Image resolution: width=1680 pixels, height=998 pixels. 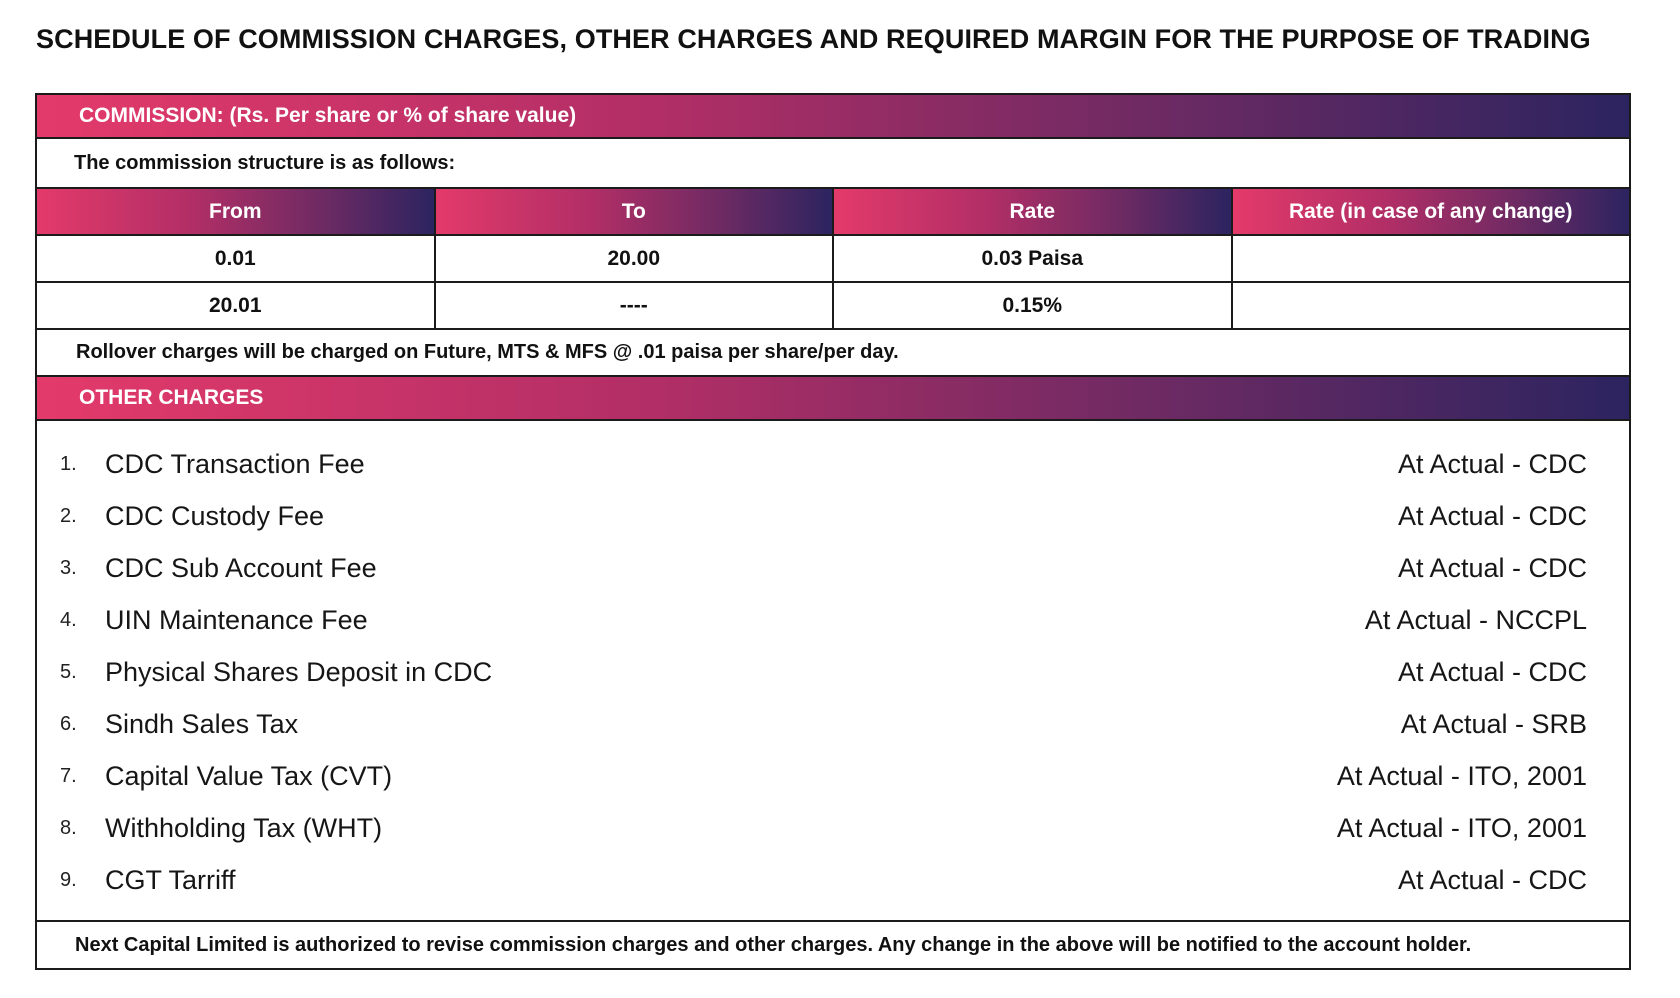 I want to click on column-header-rate-change: Rate (in case of any change), so click(x=1430, y=211).